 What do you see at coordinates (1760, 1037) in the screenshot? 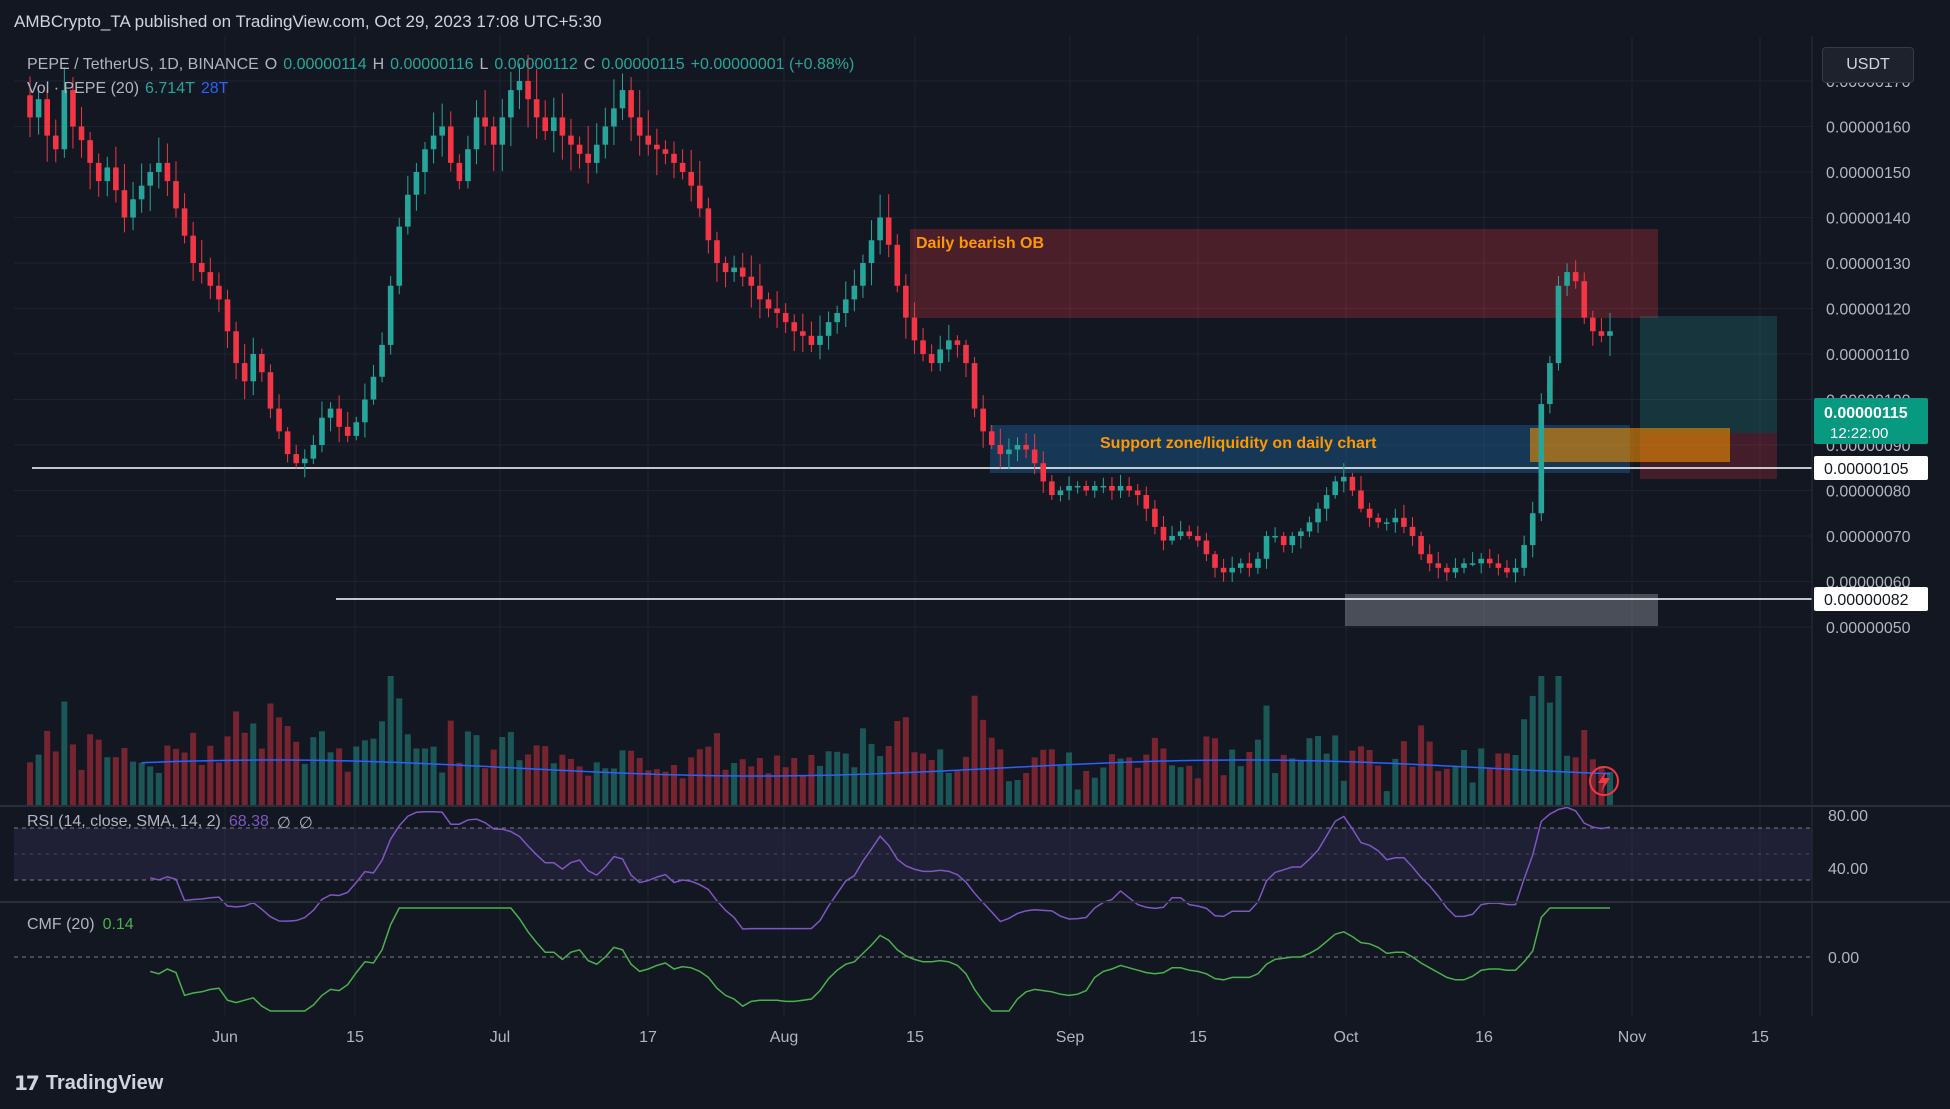
I see `x-tick-label: 15` at bounding box center [1760, 1037].